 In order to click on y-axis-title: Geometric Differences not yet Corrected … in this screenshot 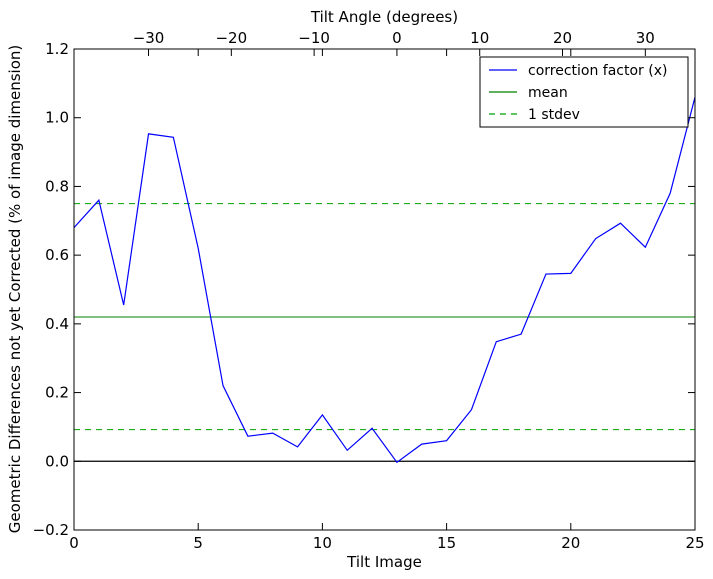, I will do `click(15, 289)`.